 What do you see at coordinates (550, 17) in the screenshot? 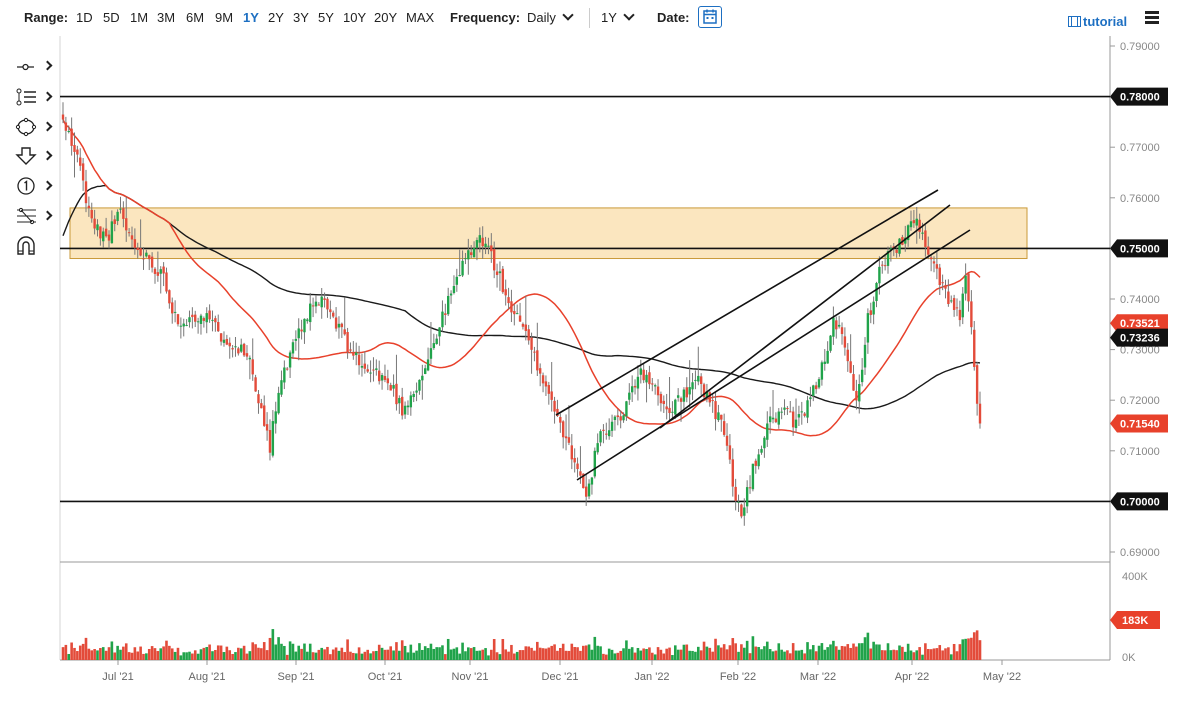
I see `frequency-dropdown: Daily` at bounding box center [550, 17].